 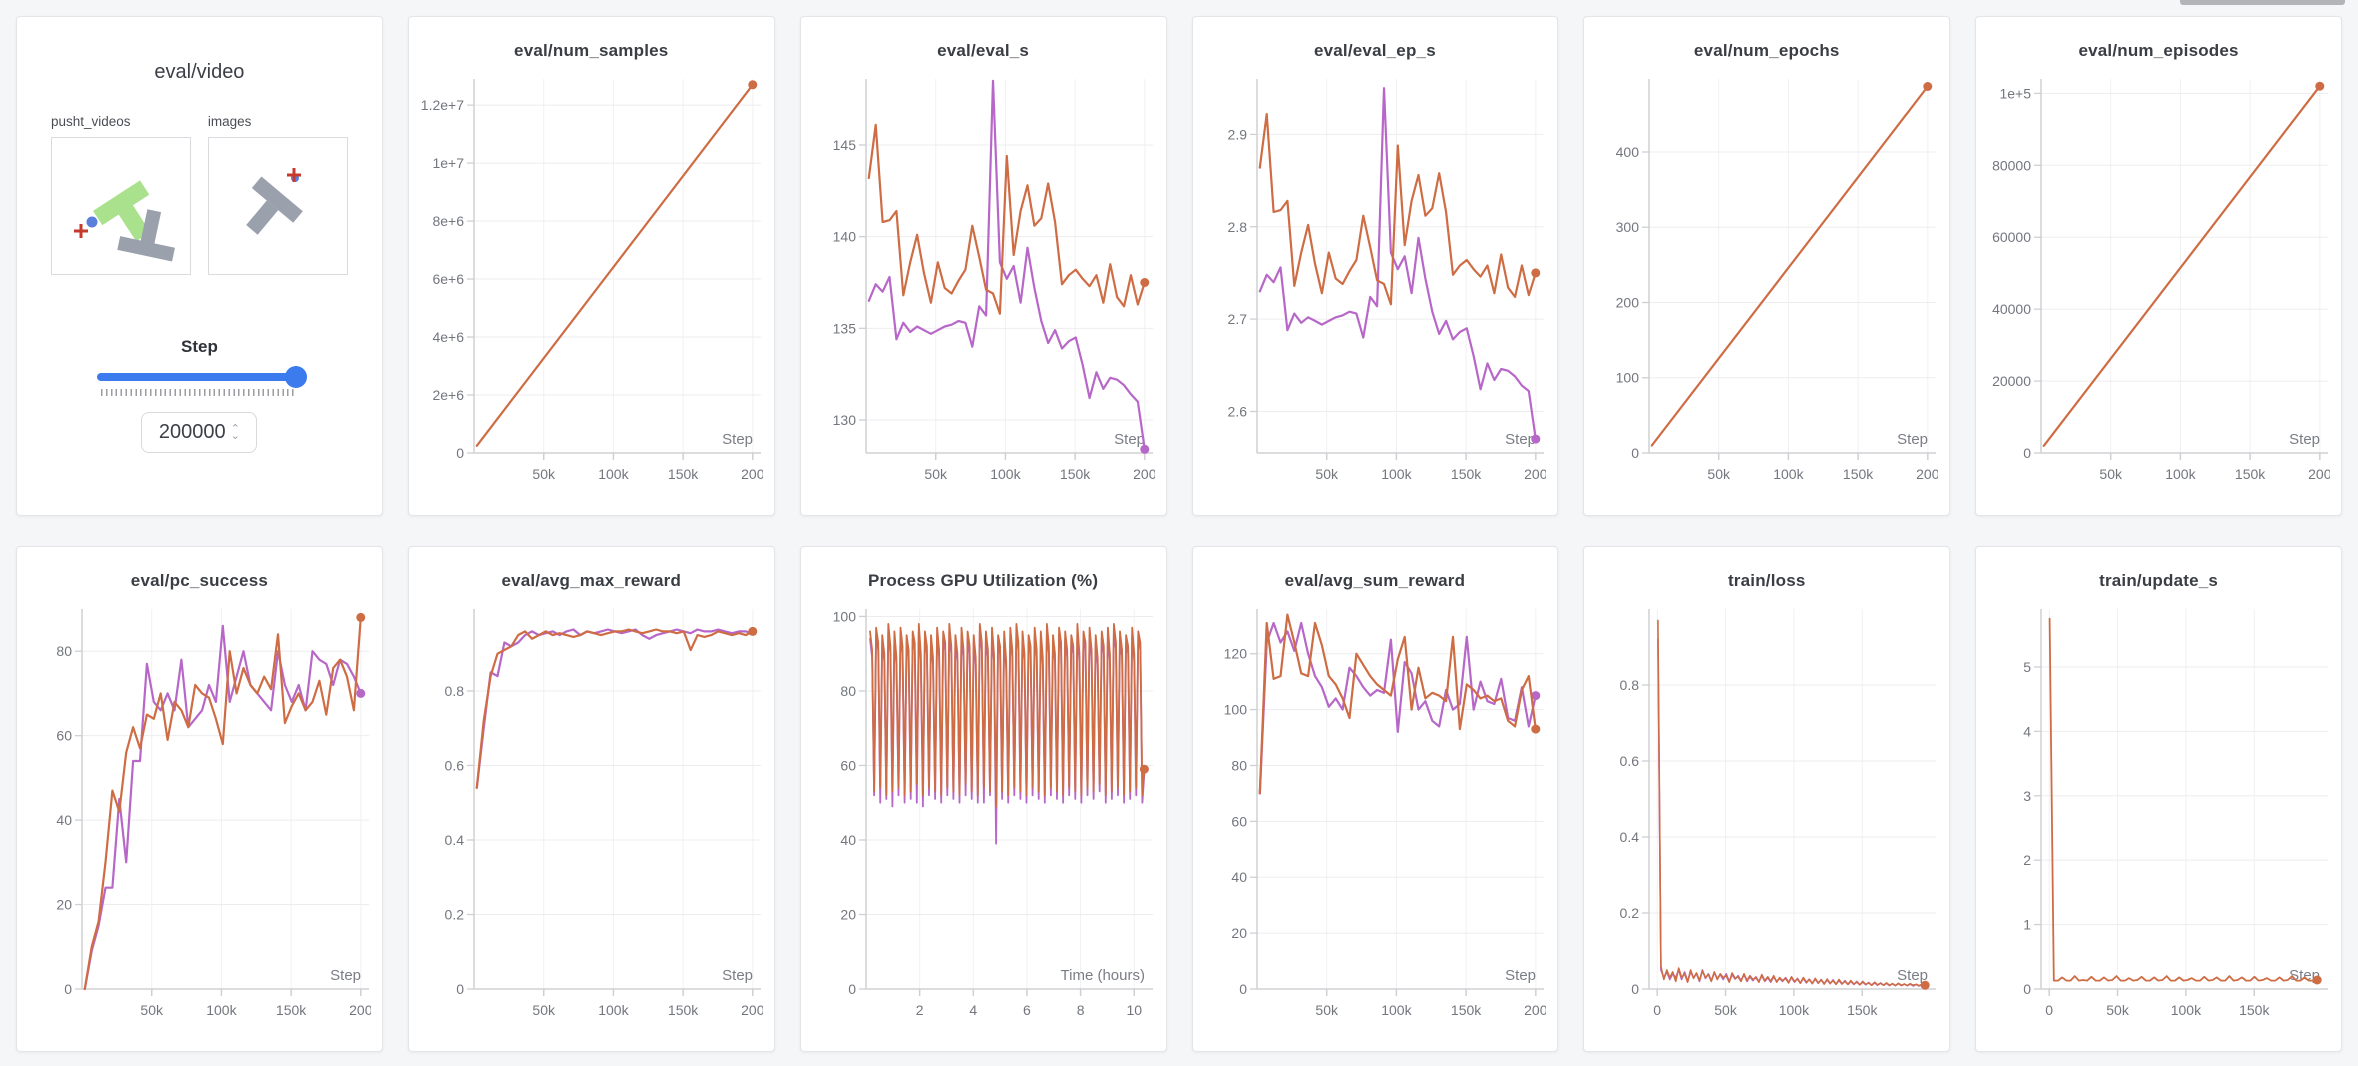 I want to click on step-slider-label: Step, so click(x=199, y=346).